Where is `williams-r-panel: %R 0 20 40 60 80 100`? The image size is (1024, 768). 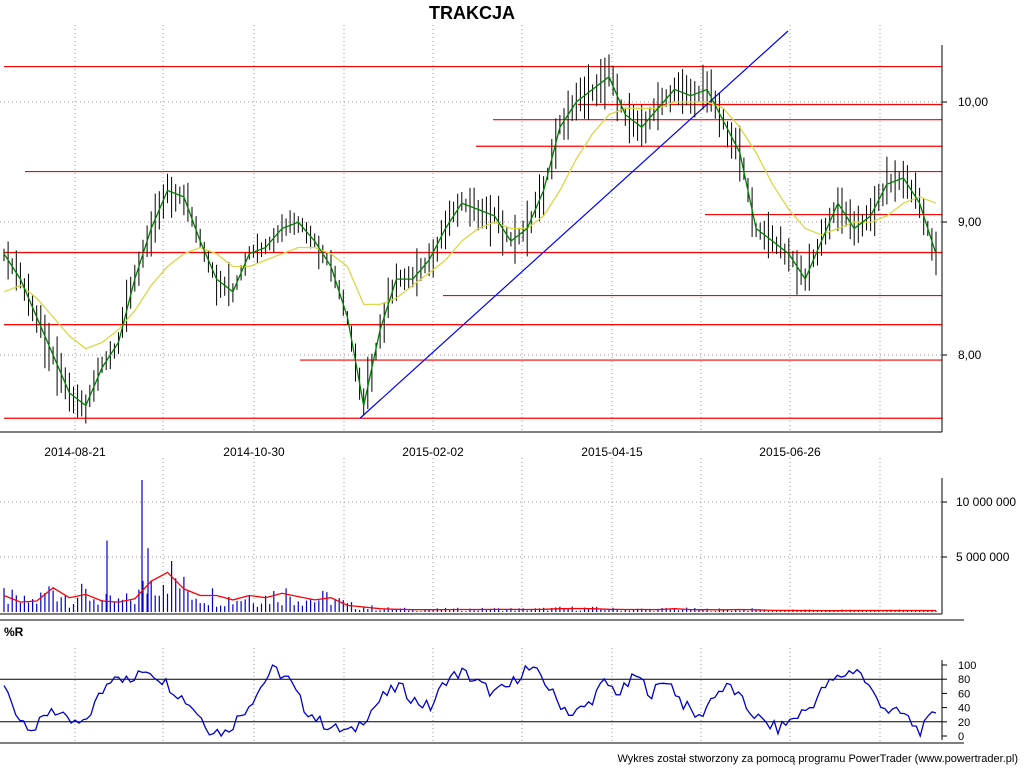
williams-r-panel: %R 0 20 40 60 80 100 is located at coordinates (488, 684).